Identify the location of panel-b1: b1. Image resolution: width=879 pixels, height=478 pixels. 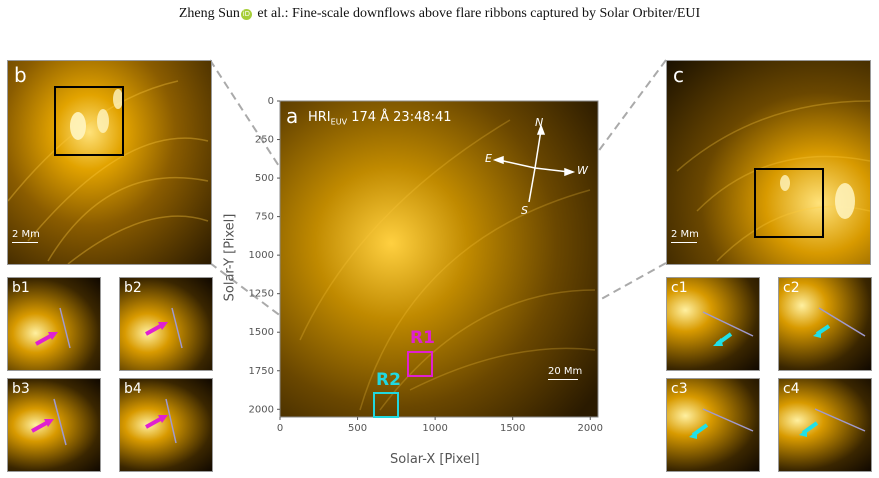
(54, 324).